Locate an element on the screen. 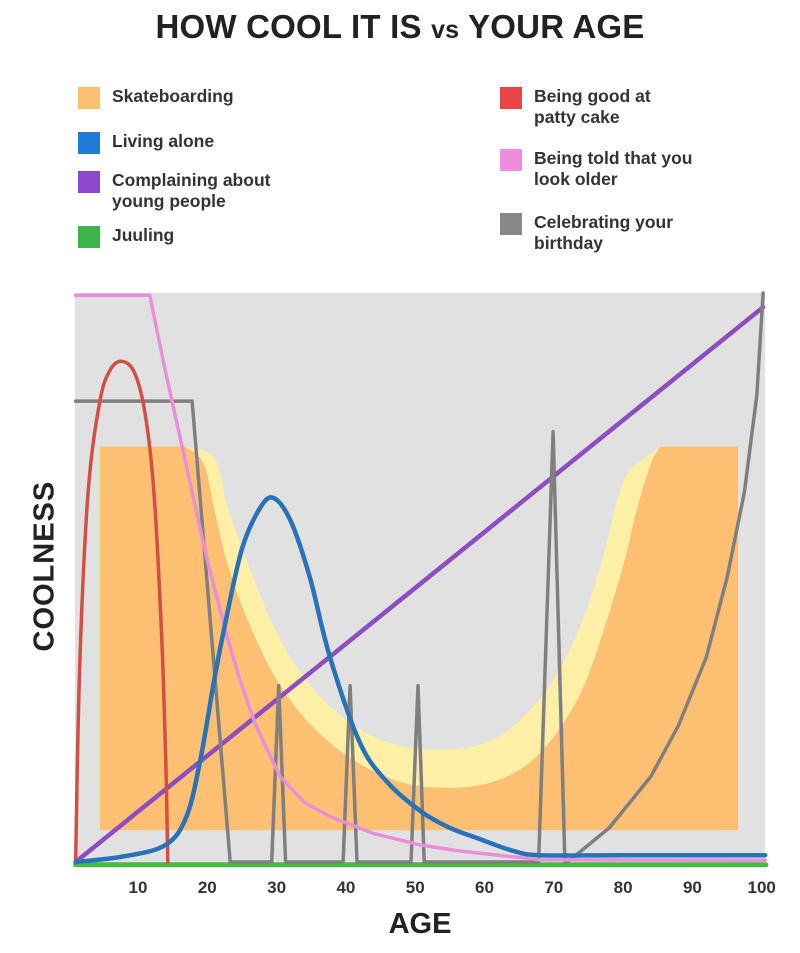 The width and height of the screenshot is (800, 953). title-vs: vs is located at coordinates (445, 30).